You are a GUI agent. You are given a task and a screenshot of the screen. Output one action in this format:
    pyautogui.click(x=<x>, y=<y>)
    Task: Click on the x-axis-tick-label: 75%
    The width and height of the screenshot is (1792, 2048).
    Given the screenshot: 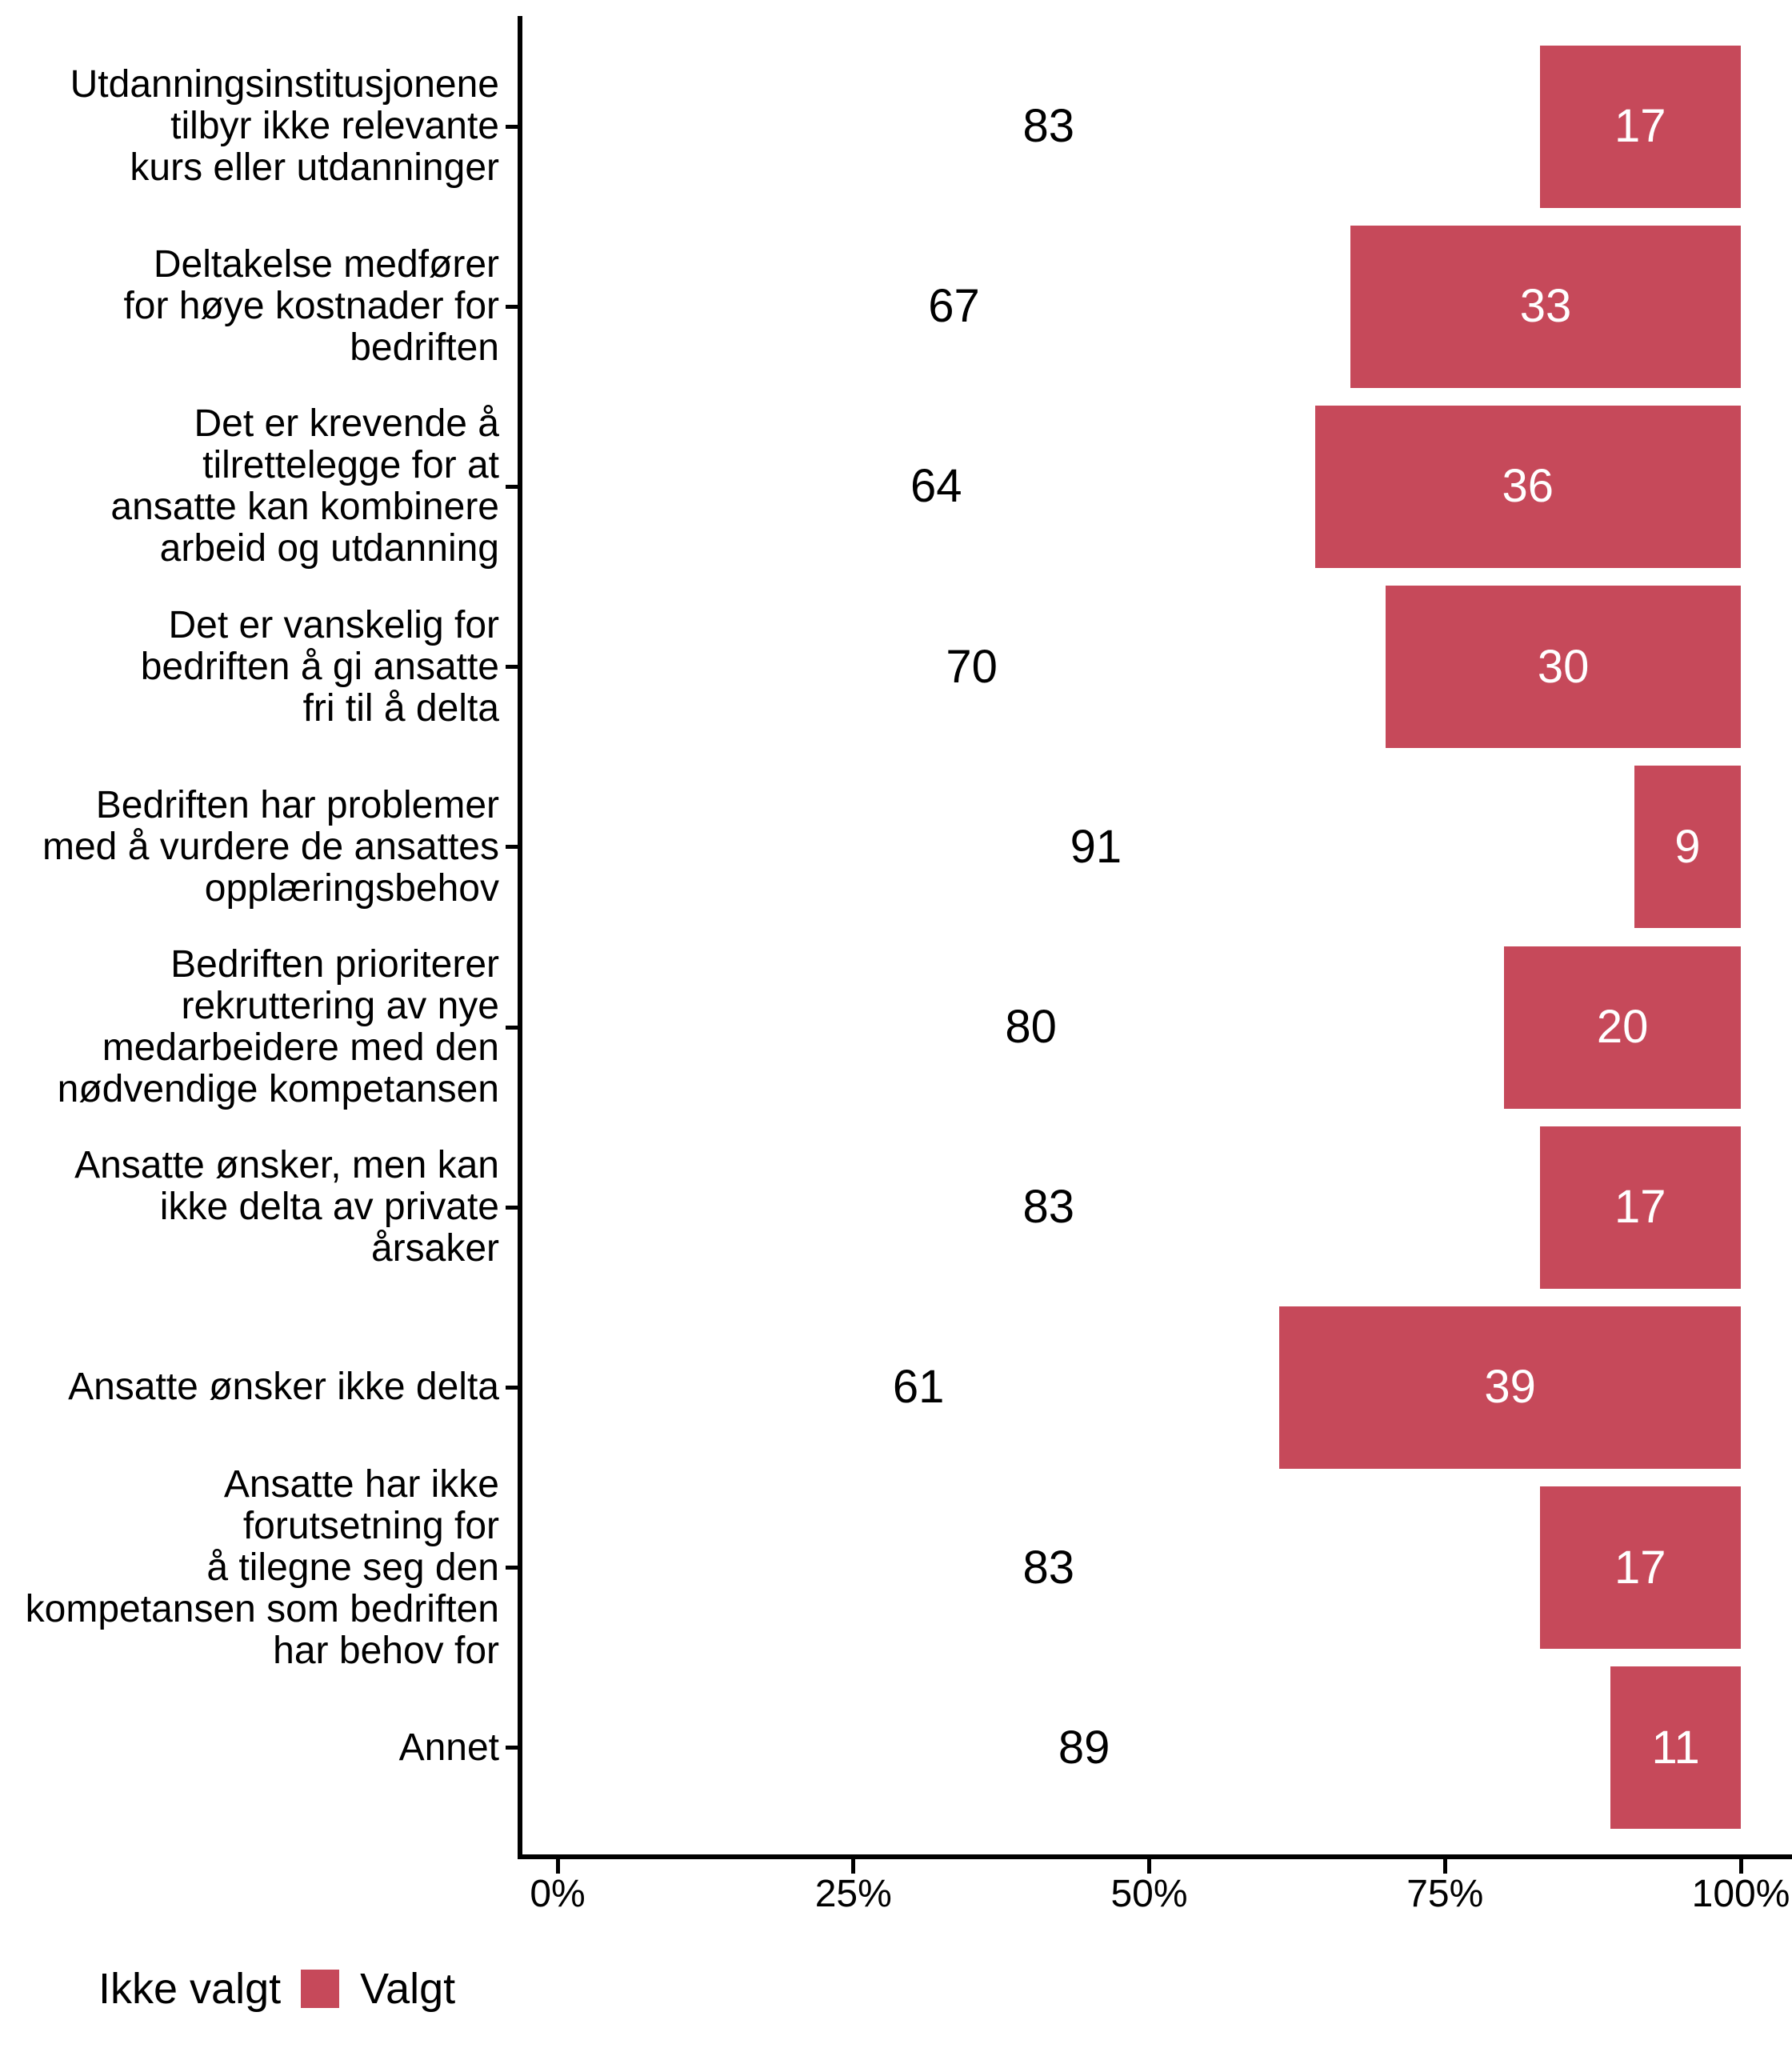 What is the action you would take?
    pyautogui.click(x=1445, y=1894)
    